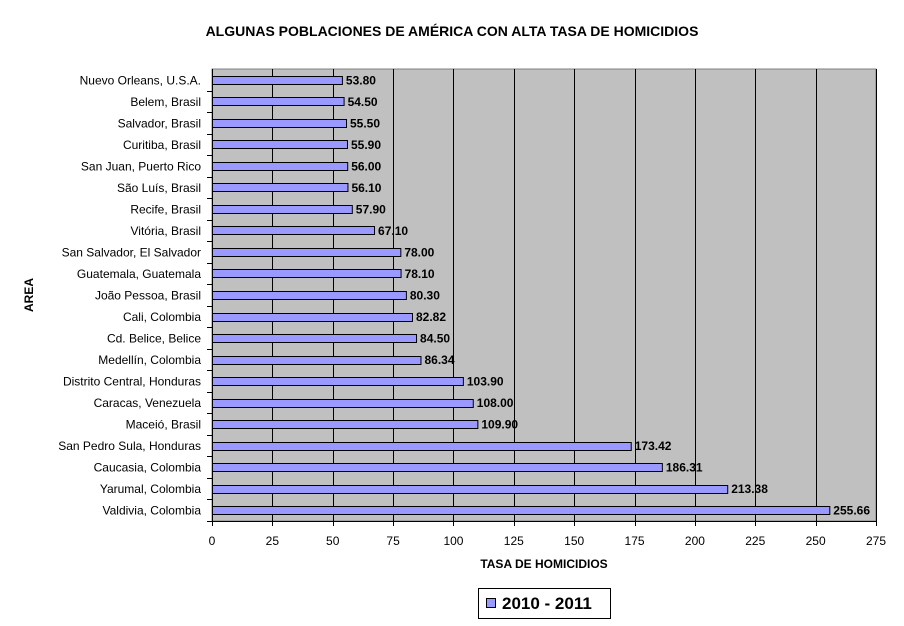 The image size is (904, 626). I want to click on data-label: 67.10, so click(393, 231).